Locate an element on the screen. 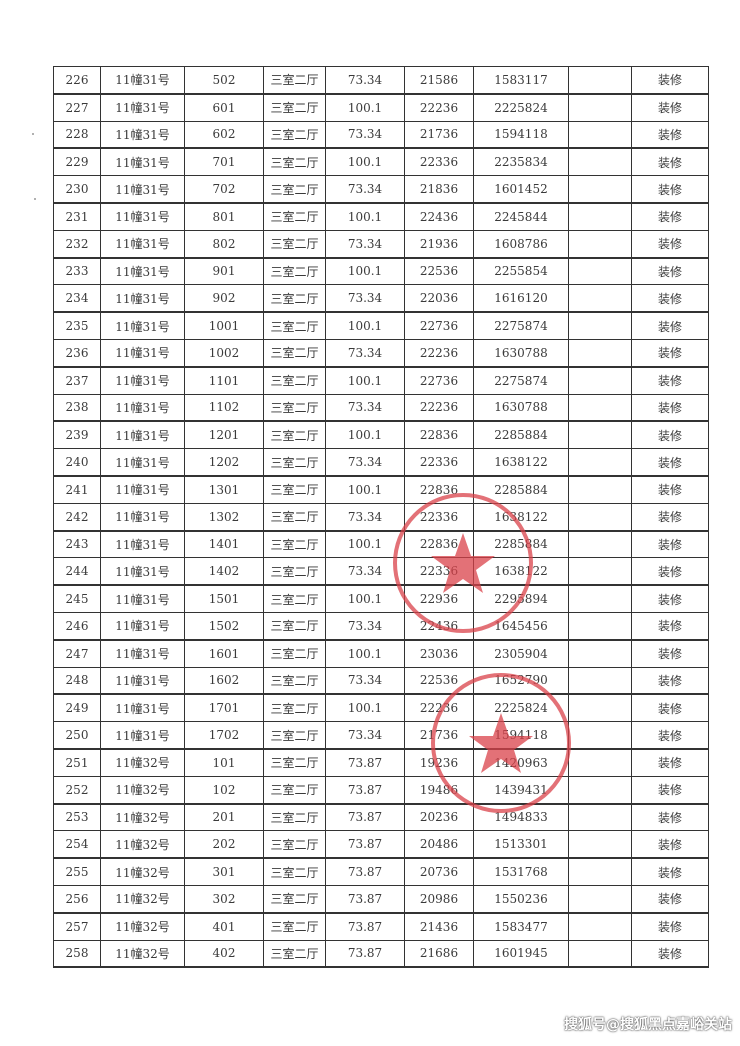 Image resolution: width=740 pixels, height=1046 pixels. total-price-cell: 2225824 is located at coordinates (521, 107).